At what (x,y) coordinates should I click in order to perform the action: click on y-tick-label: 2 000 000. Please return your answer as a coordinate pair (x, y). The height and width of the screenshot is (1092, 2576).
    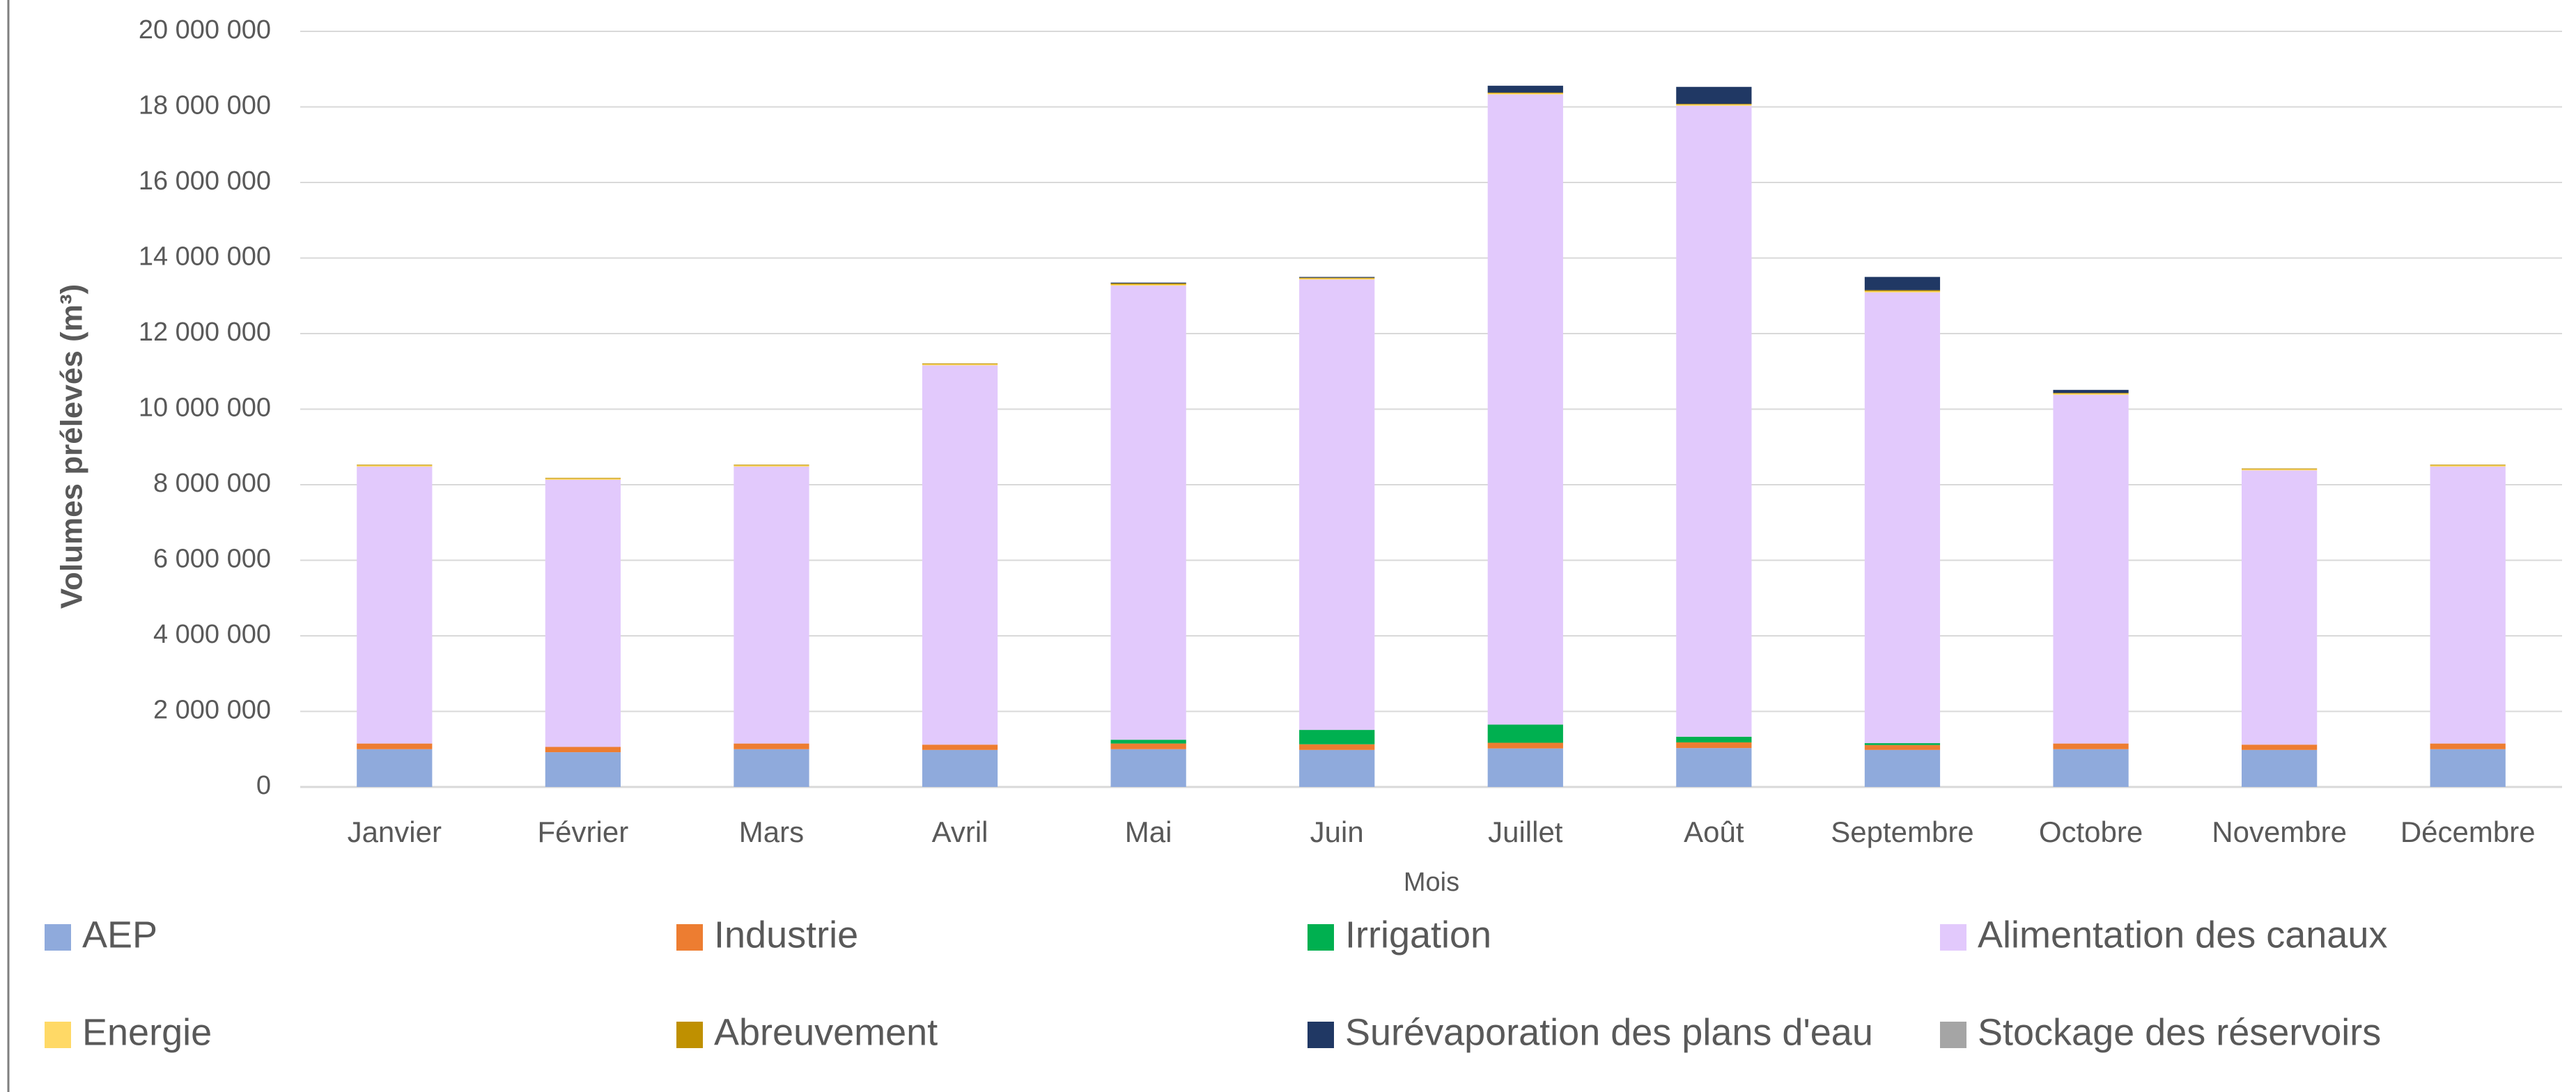
    Looking at the image, I should click on (212, 710).